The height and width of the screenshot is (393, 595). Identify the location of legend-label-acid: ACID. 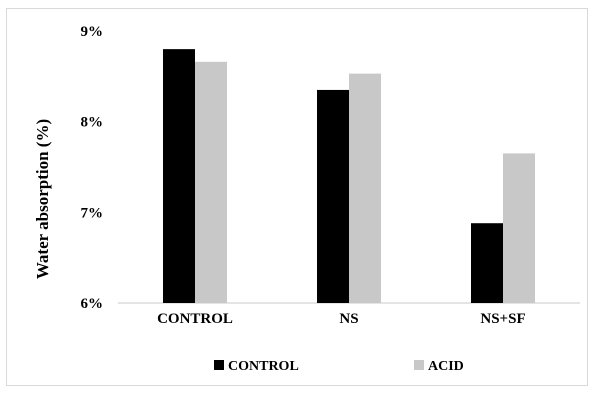
(446, 366).